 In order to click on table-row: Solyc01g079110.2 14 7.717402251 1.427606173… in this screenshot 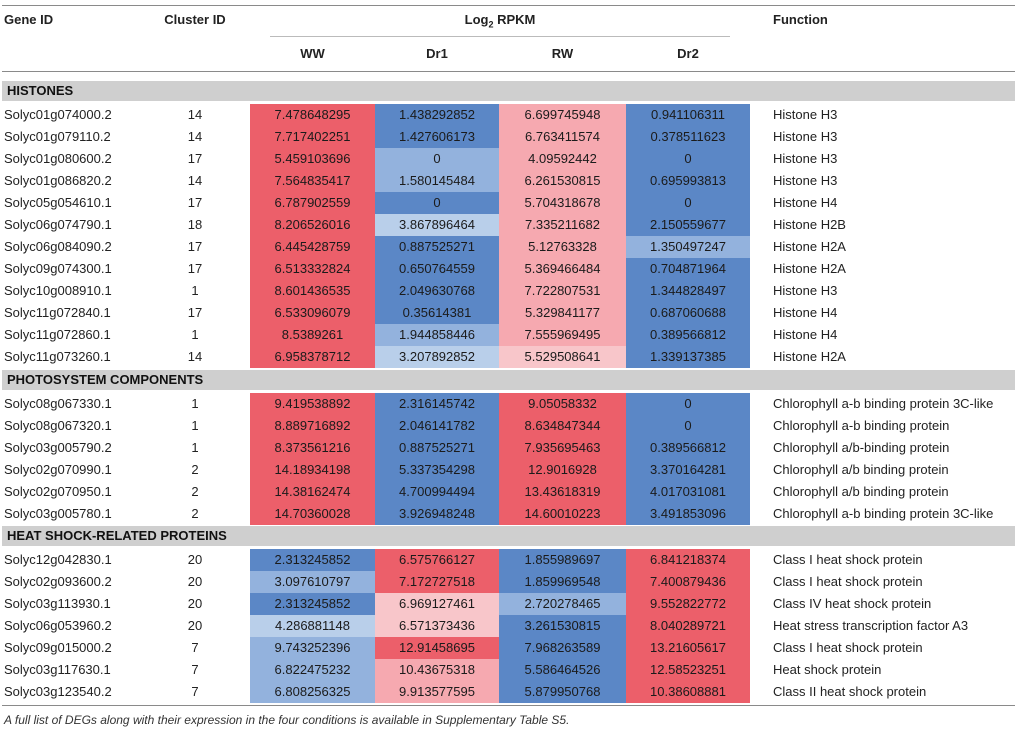, I will do `click(508, 137)`.